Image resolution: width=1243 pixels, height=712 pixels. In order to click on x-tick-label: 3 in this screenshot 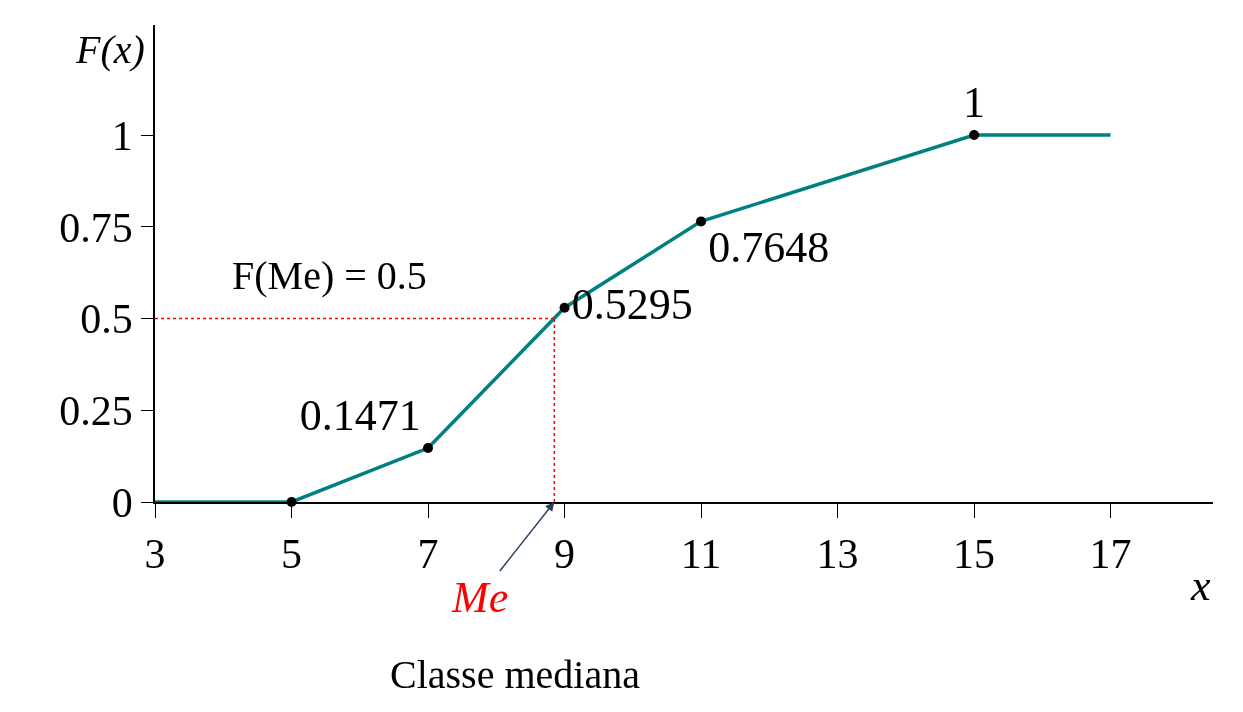, I will do `click(155, 554)`.